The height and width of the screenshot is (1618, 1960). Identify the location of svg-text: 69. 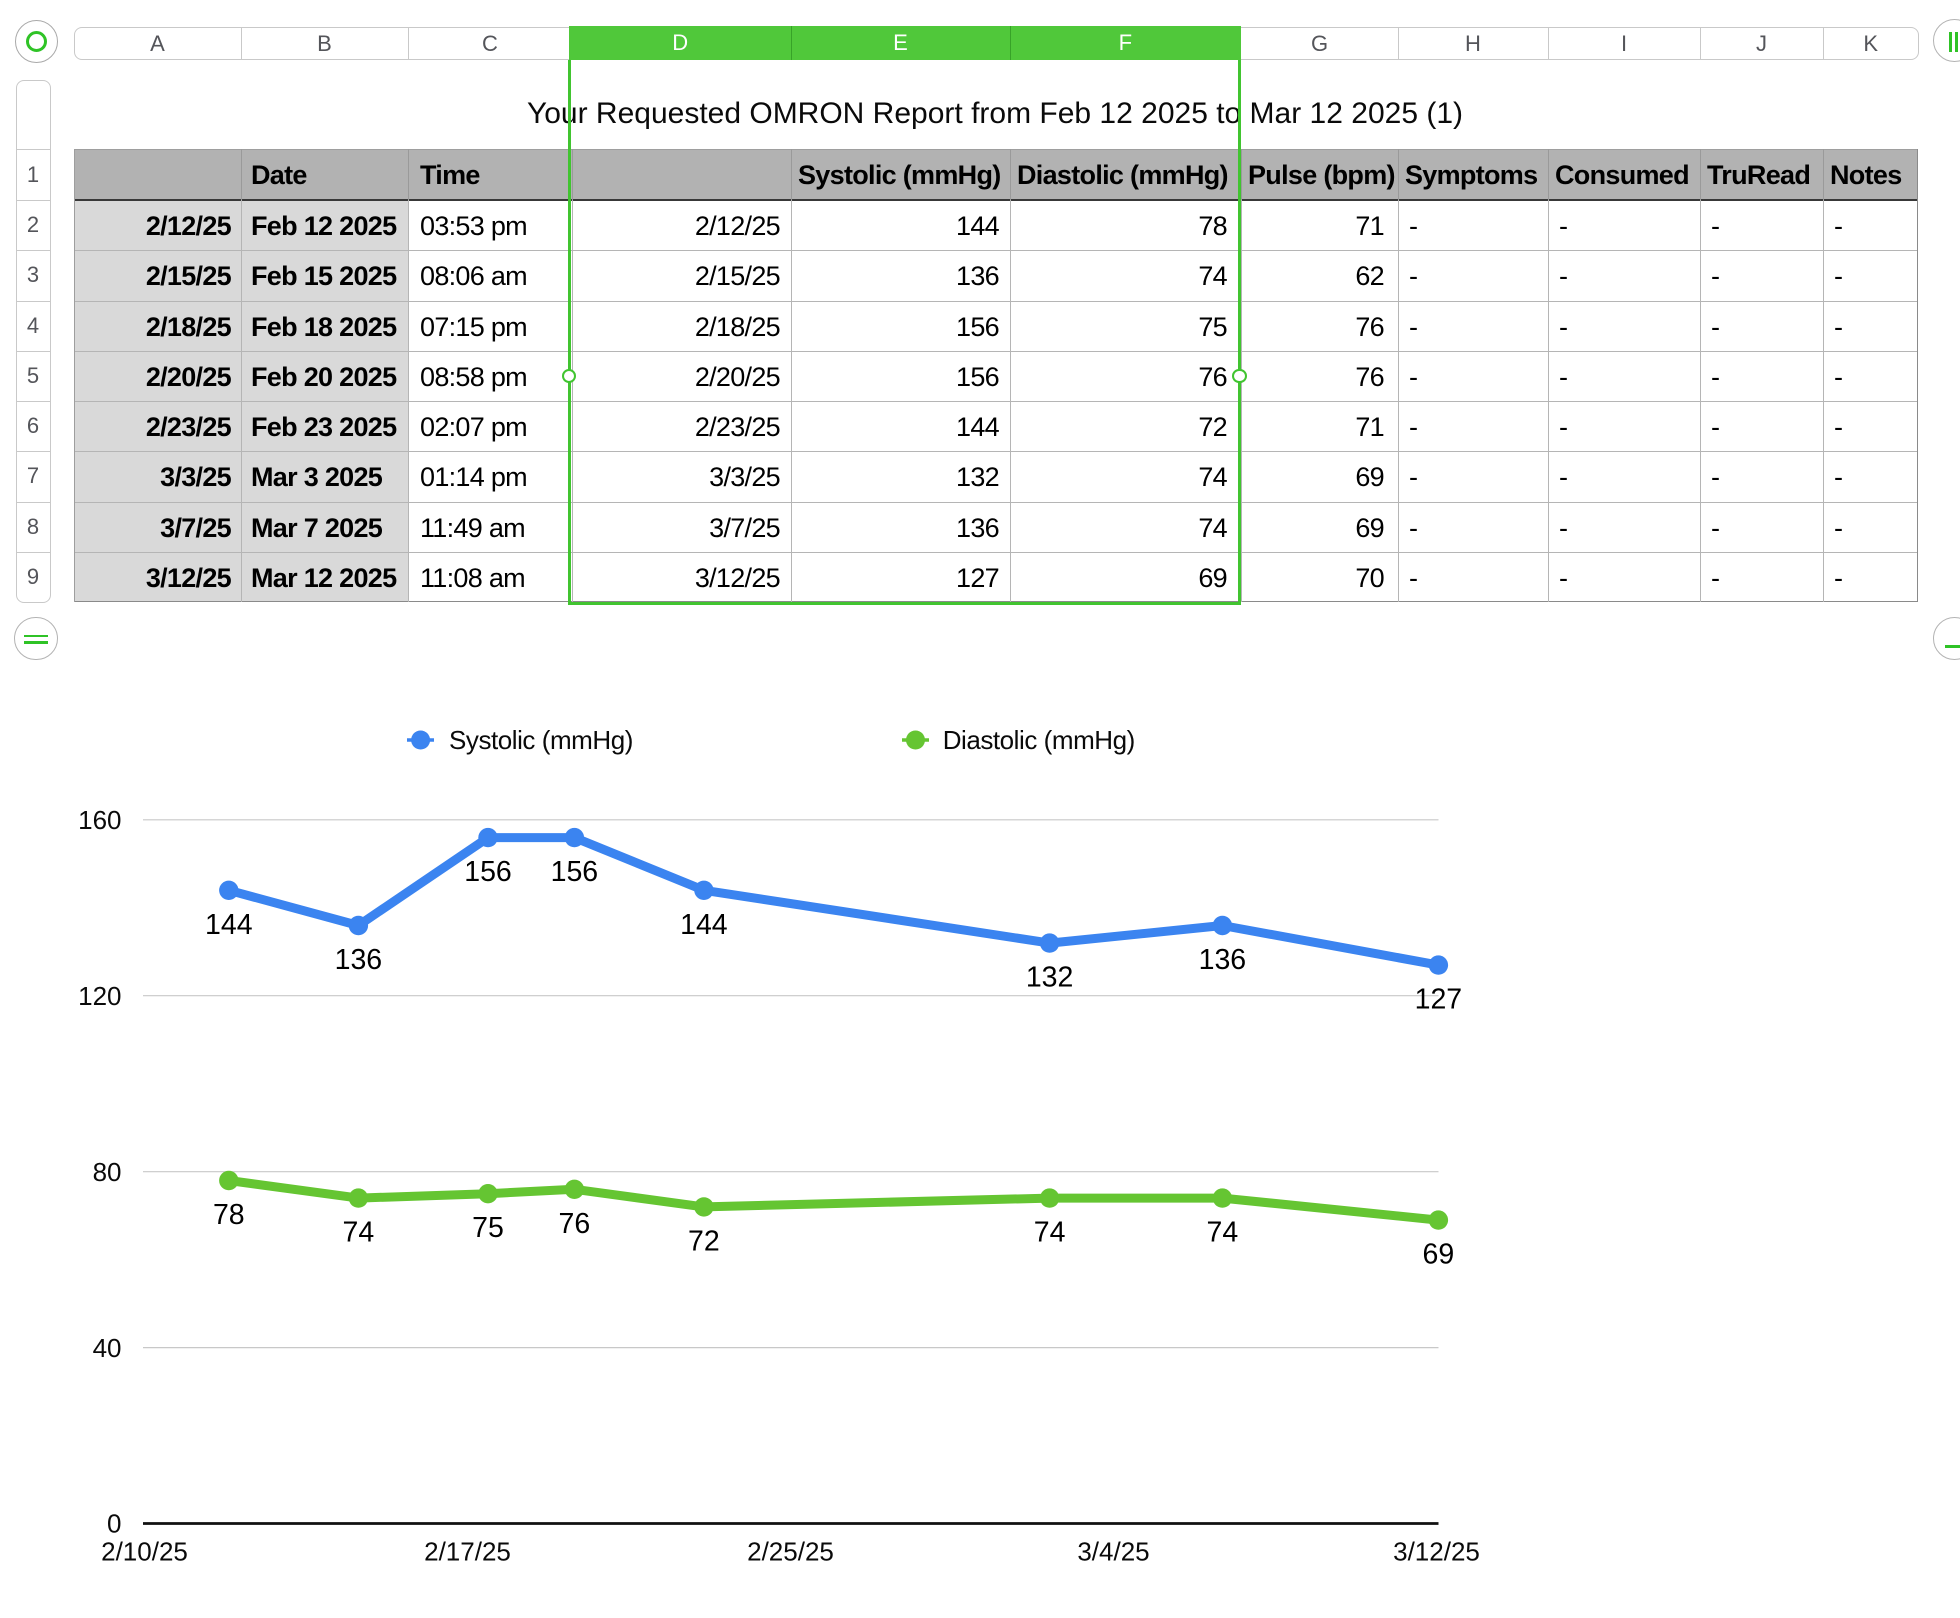
(1439, 1255).